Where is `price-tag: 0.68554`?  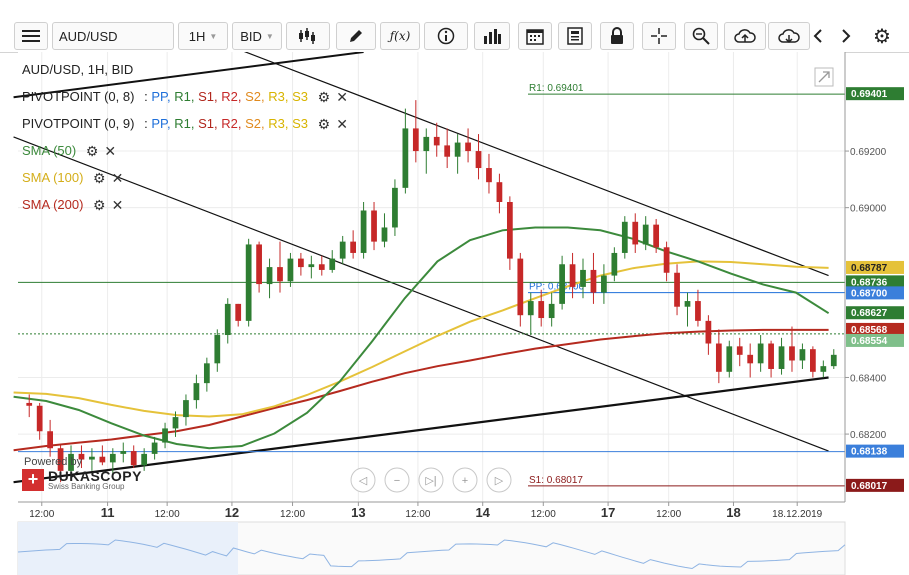 price-tag: 0.68554 is located at coordinates (875, 340).